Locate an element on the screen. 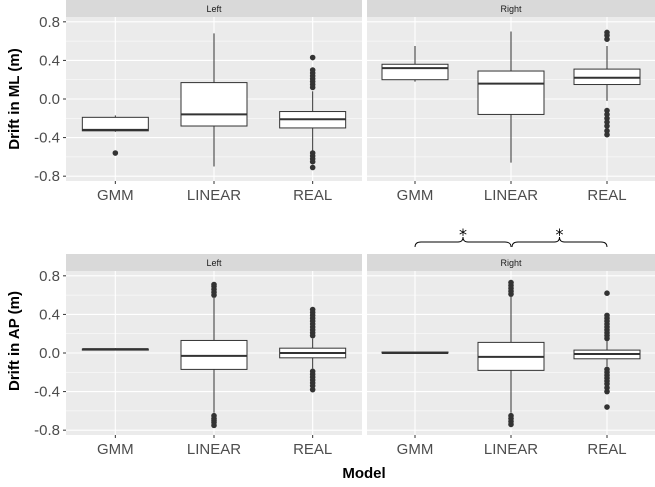 The width and height of the screenshot is (655, 487). y-axis-title-ap: Drift in AP (m) is located at coordinates (14, 341).